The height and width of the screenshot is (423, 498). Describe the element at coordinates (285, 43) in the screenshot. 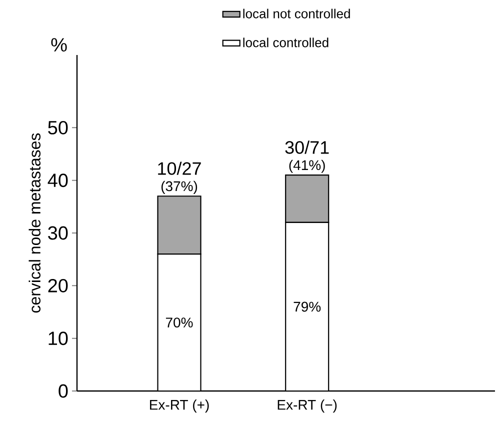

I see `legend-label: local controlled` at that location.